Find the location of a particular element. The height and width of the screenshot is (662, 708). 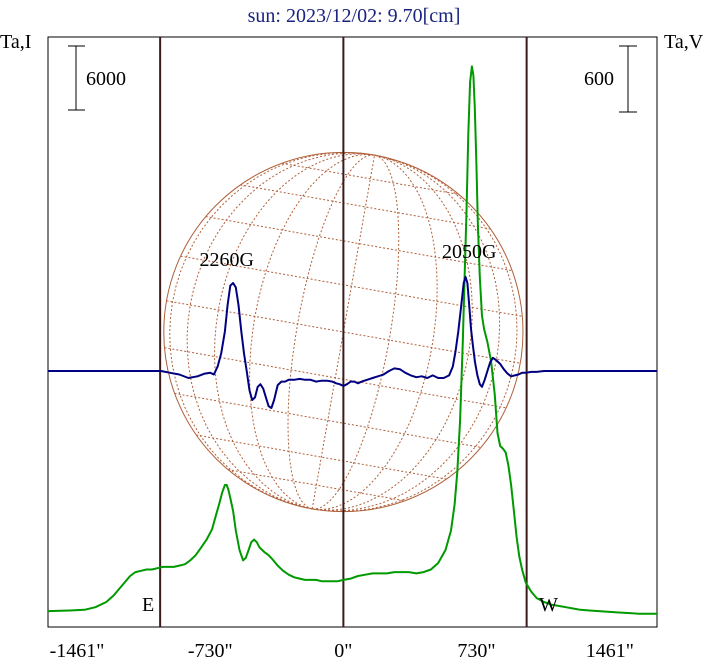

x-tick-label: 1461" is located at coordinates (610, 651).